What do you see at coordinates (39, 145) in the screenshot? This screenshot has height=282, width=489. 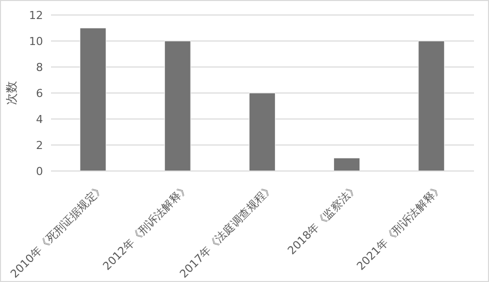 I see `y-tick-label: 2` at bounding box center [39, 145].